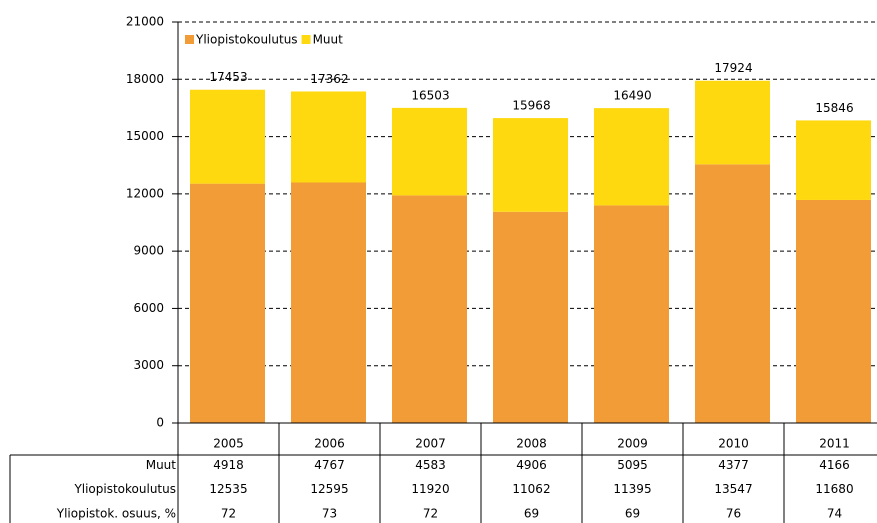  What do you see at coordinates (531, 489) in the screenshot?
I see `table-cell: 11062` at bounding box center [531, 489].